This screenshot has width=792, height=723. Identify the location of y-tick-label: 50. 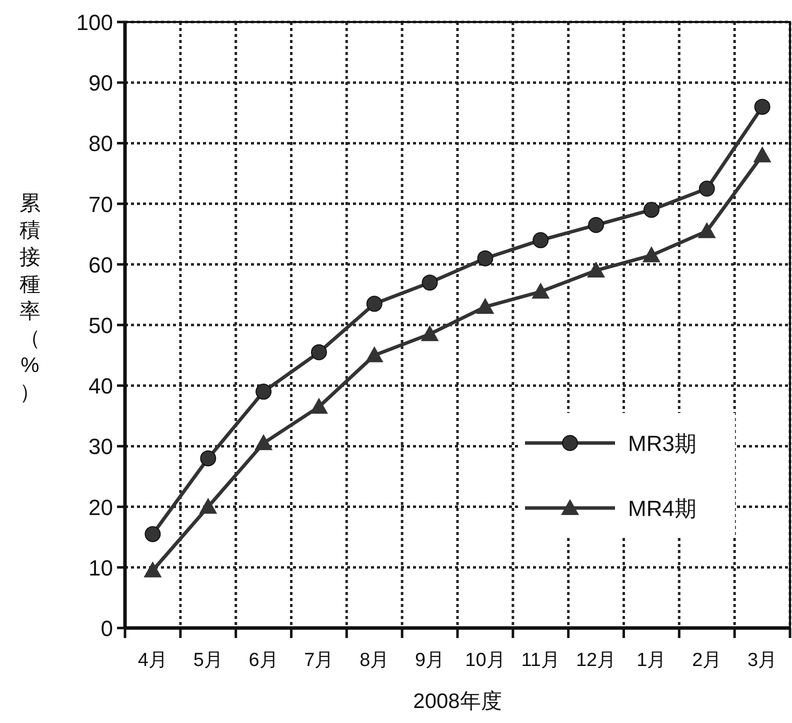
(100, 325).